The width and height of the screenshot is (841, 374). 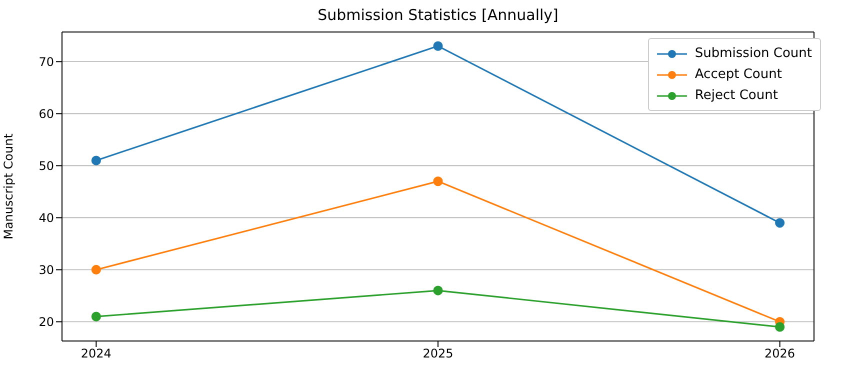 I want to click on x-tick-label: 2024, so click(x=96, y=353).